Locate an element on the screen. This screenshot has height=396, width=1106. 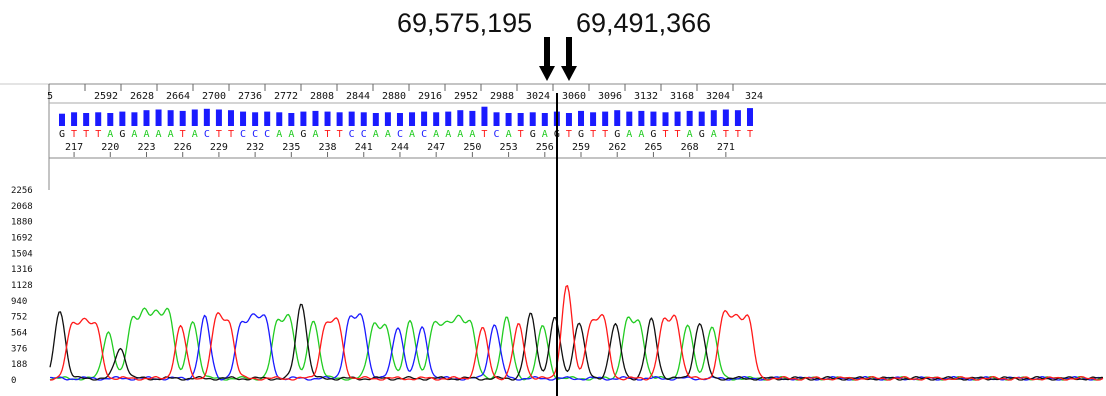
y-tick-label: 1316 is located at coordinates (22, 270).